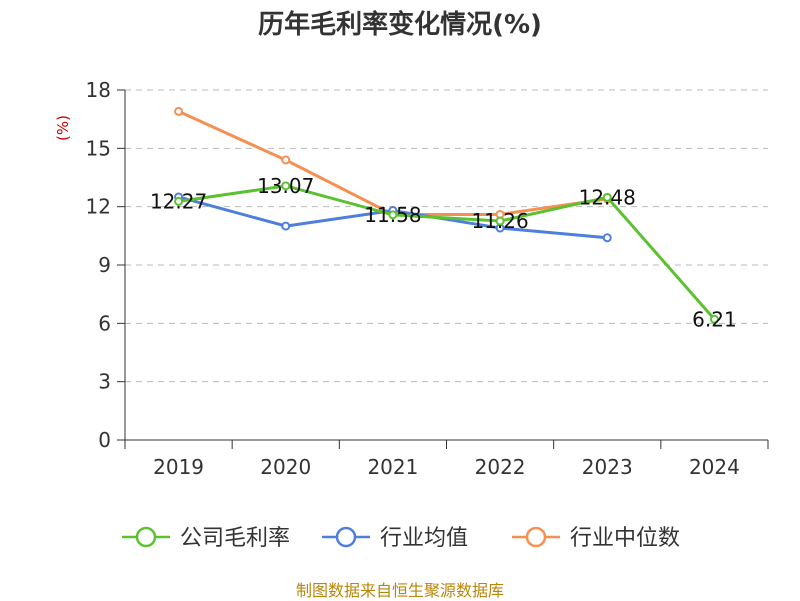 Image resolution: width=800 pixels, height=601 pixels. What do you see at coordinates (392, 467) in the screenshot?
I see `x-tick-label: 2021` at bounding box center [392, 467].